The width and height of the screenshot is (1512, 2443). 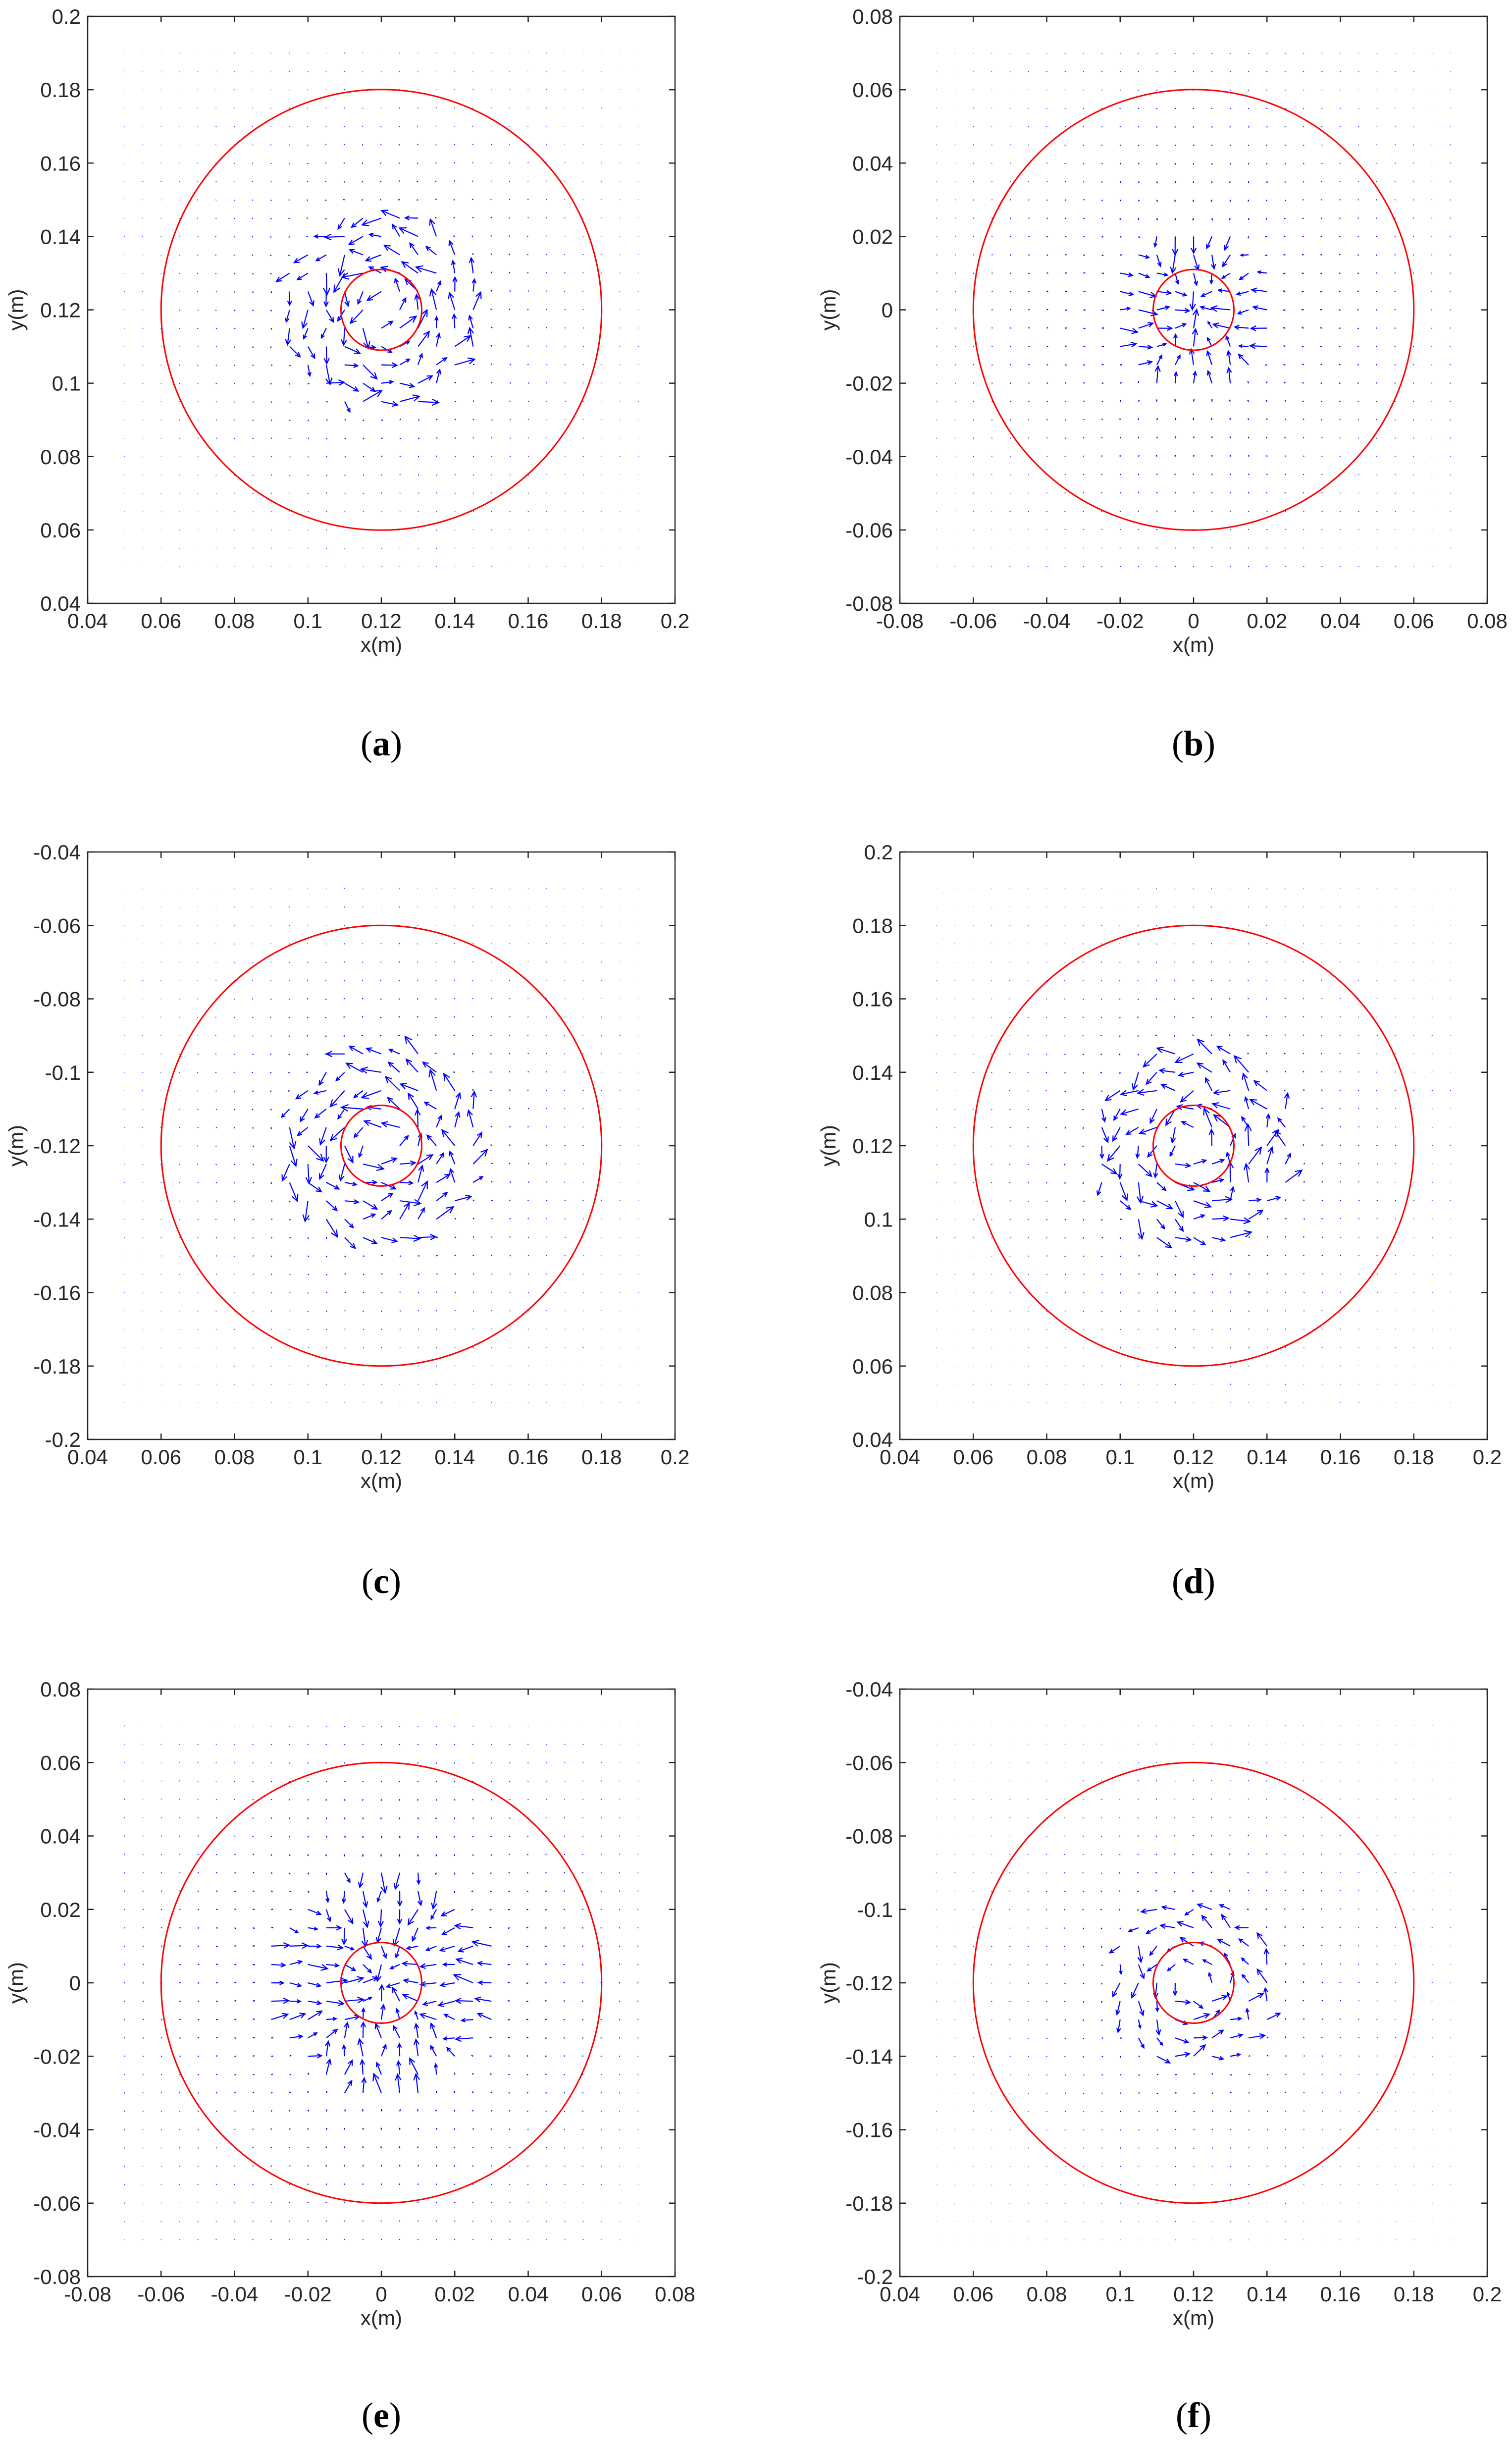 What do you see at coordinates (454, 2294) in the screenshot?
I see `x-tick-label: 0.02` at bounding box center [454, 2294].